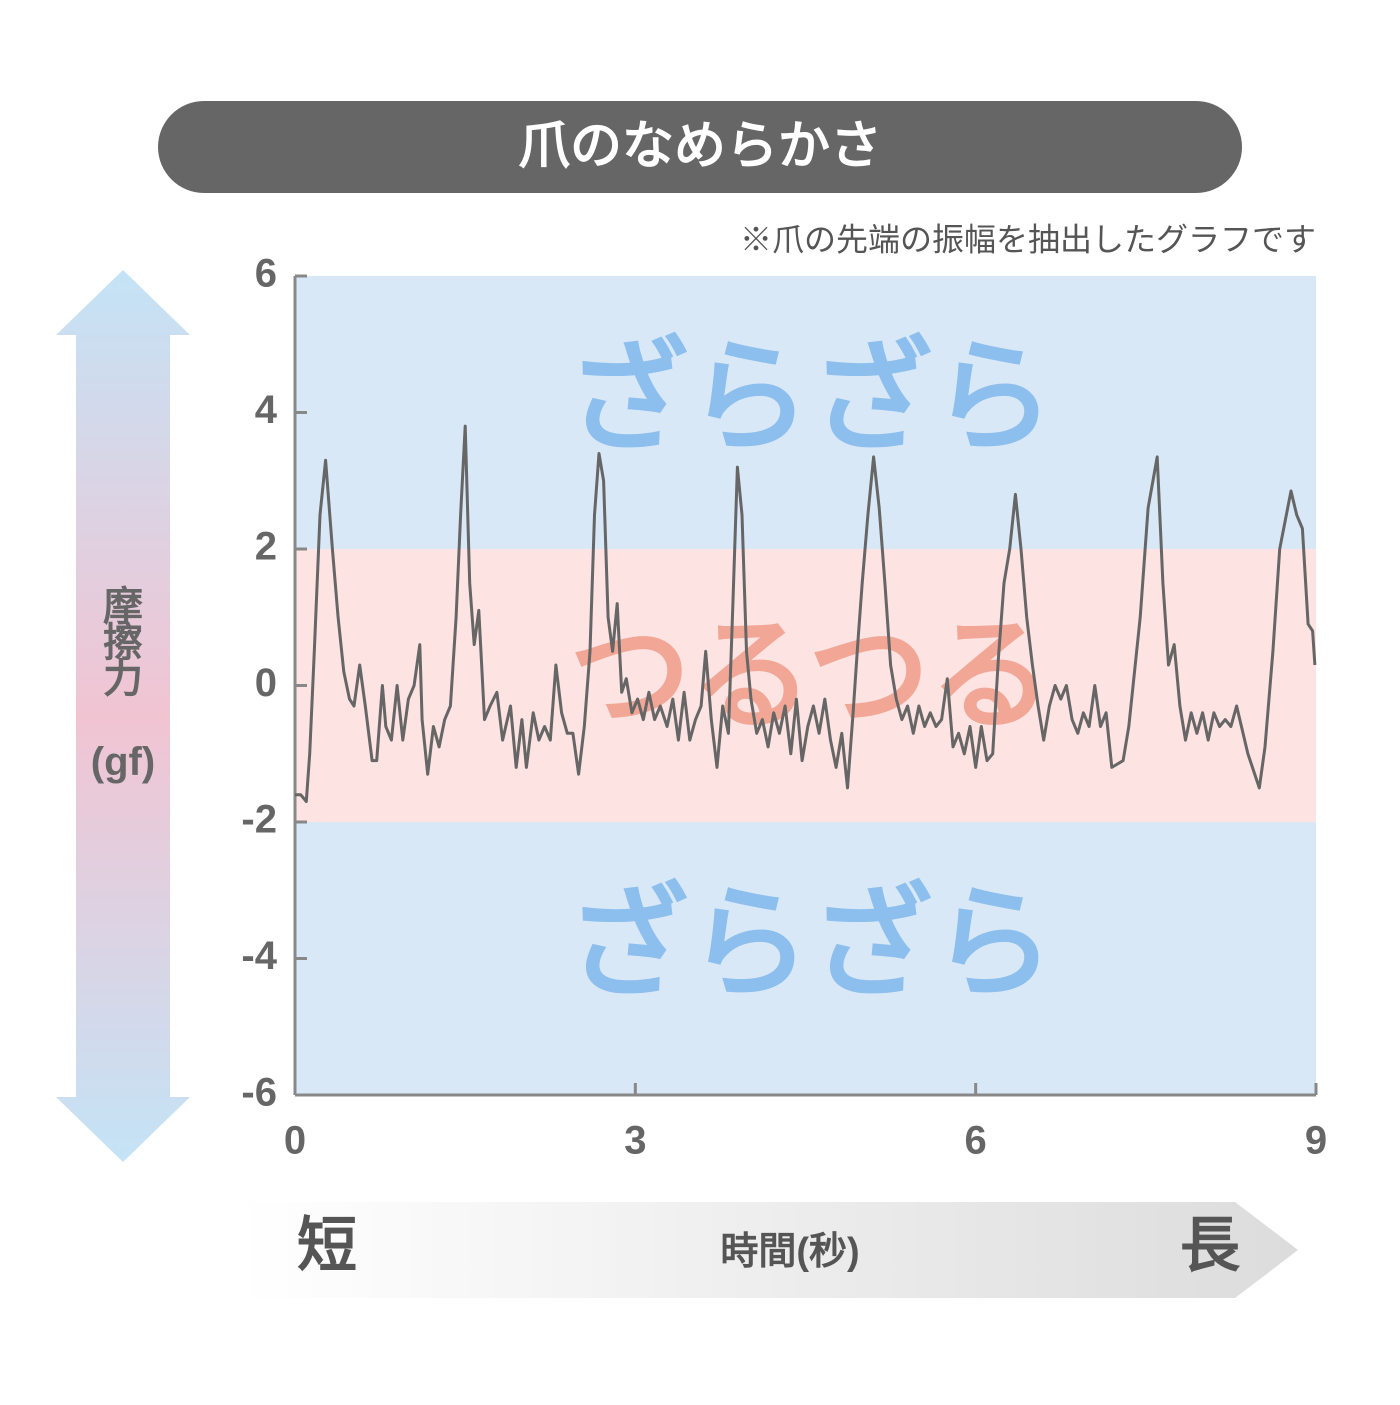 This screenshot has height=1405, width=1400. Describe the element at coordinates (259, 956) in the screenshot. I see `y-tick-label: -4` at that location.